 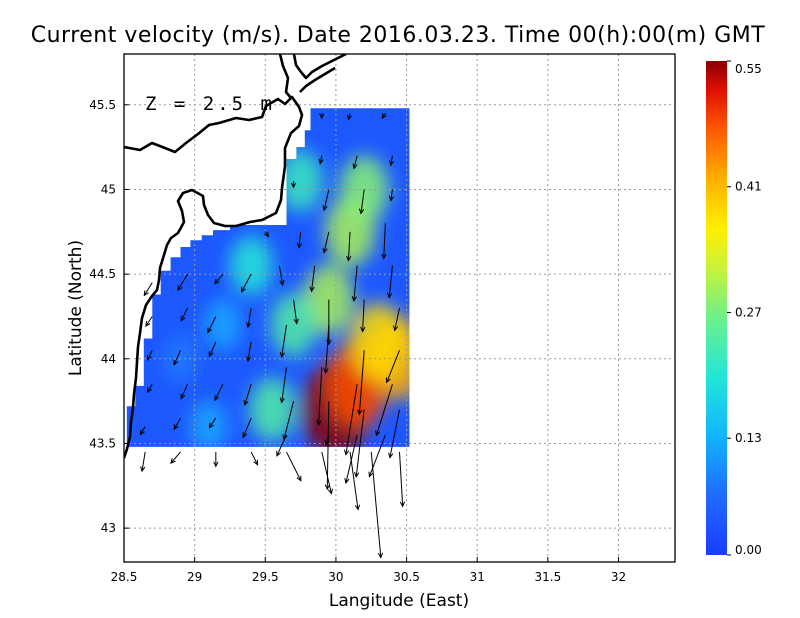 I want to click on y-tick-label: 45.5, so click(x=102, y=105).